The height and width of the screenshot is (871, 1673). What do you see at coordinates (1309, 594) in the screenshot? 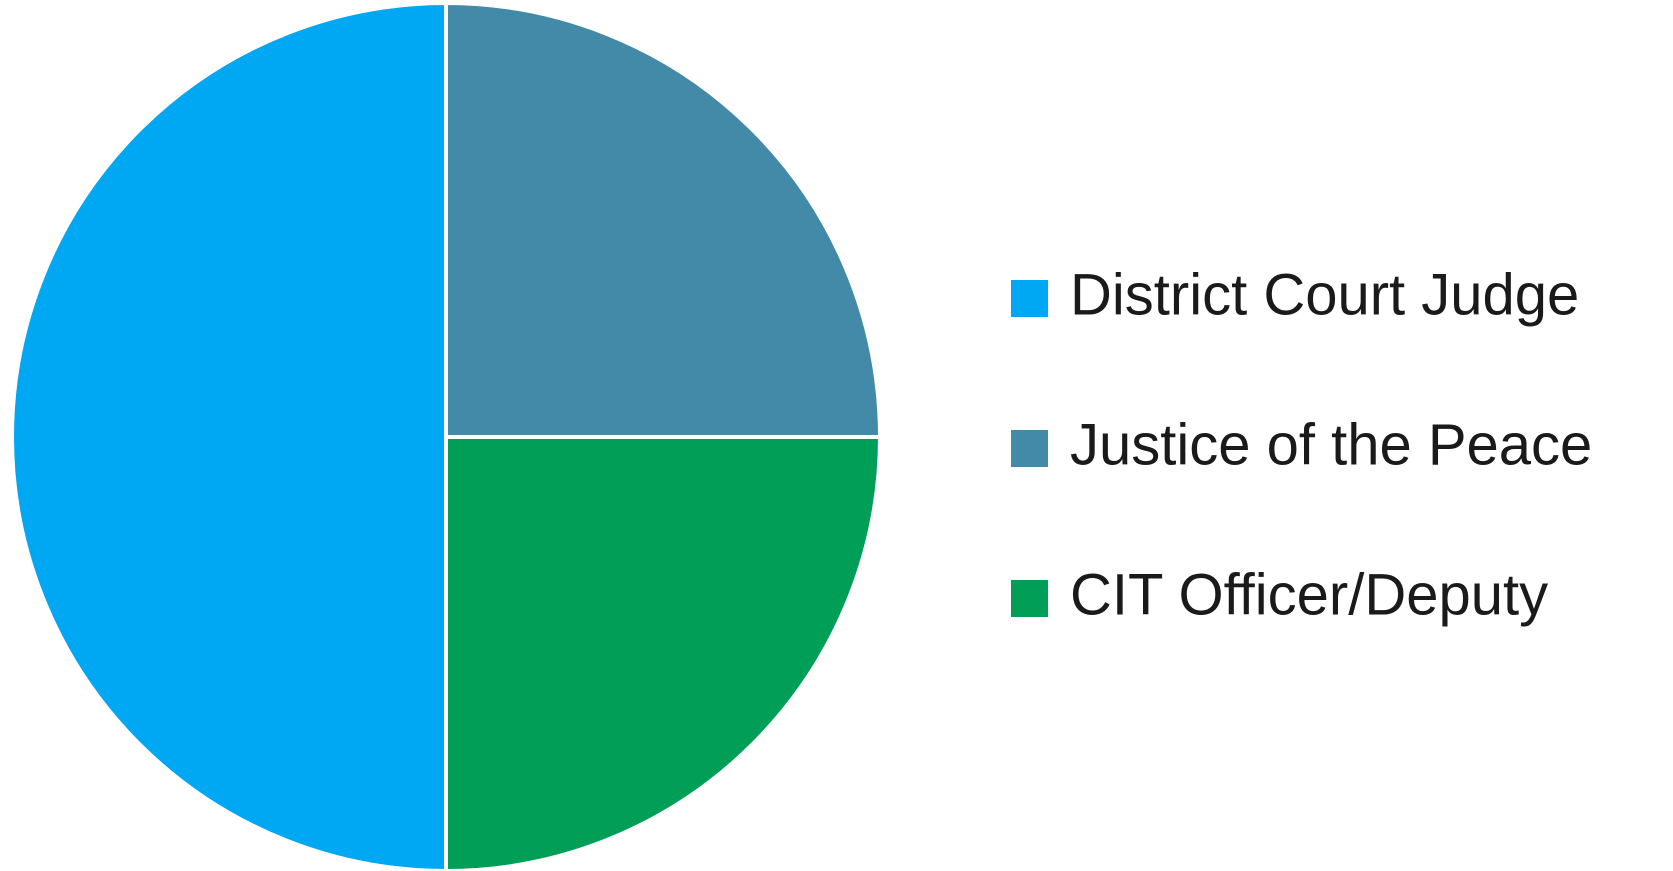
I see `legend-label: CIT Officer/Deputy` at bounding box center [1309, 594].